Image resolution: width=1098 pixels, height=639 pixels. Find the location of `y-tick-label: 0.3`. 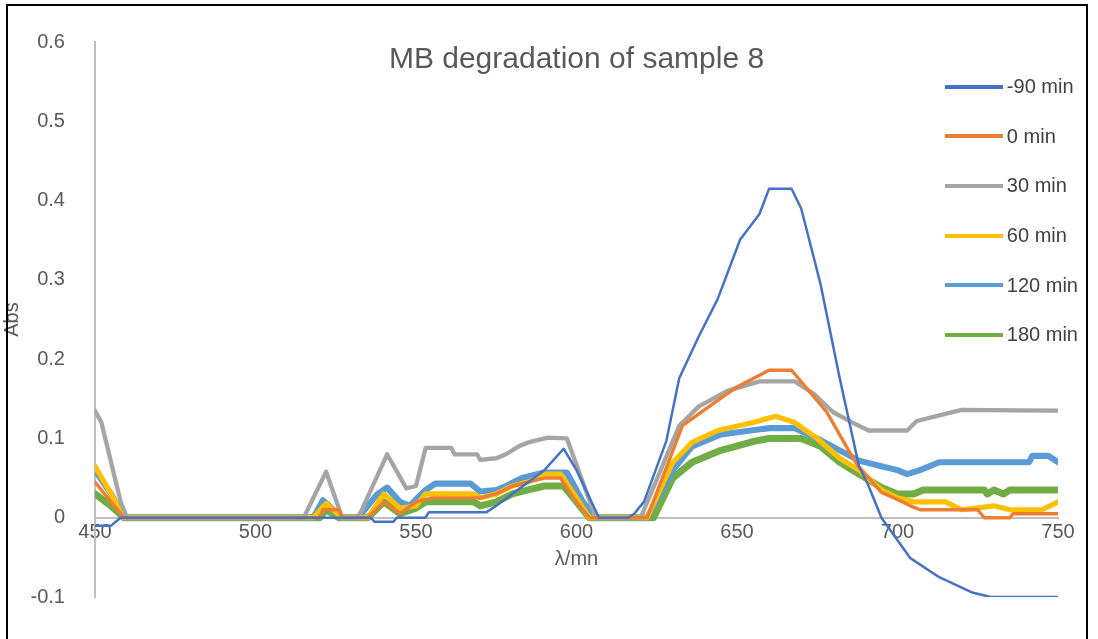

y-tick-label: 0.3 is located at coordinates (51, 278).